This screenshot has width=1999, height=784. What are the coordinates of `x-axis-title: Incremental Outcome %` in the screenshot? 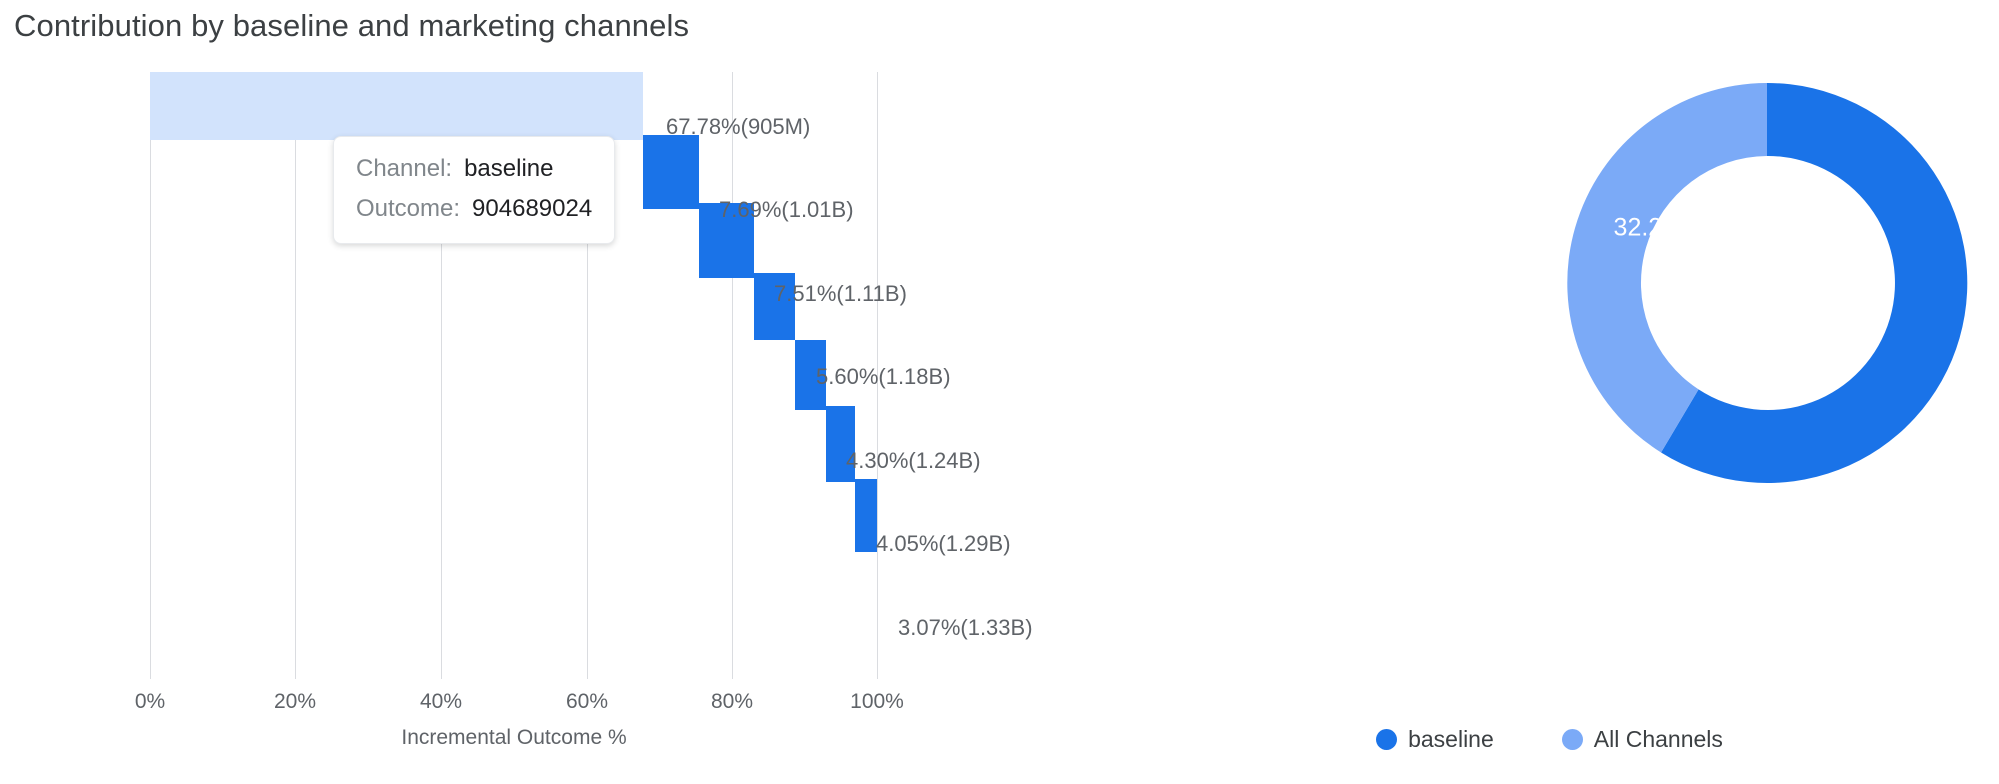 It's located at (514, 737).